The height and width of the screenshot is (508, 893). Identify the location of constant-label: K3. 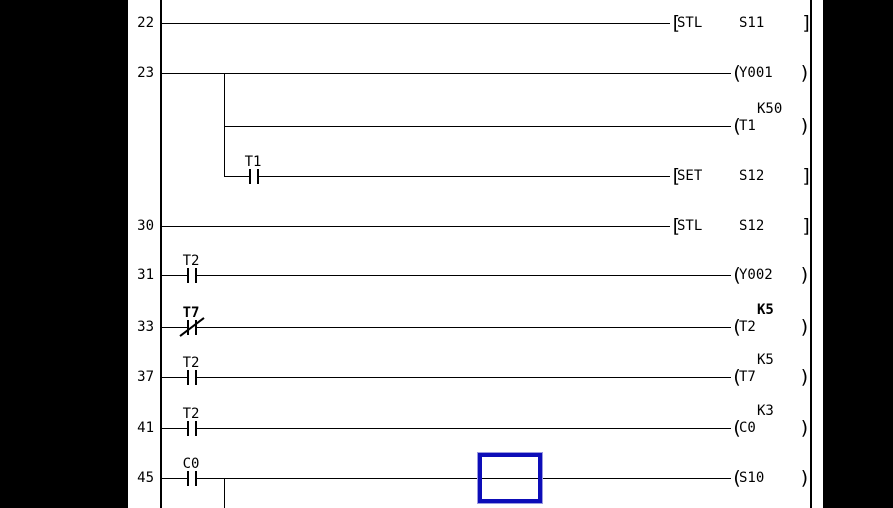
(765, 411).